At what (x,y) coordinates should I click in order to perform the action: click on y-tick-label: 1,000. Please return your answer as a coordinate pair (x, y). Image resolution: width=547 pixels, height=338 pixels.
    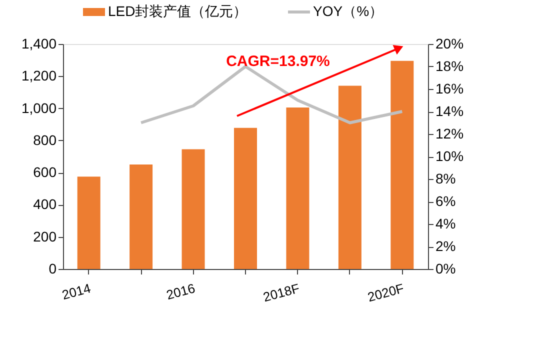
    Looking at the image, I should click on (39, 108).